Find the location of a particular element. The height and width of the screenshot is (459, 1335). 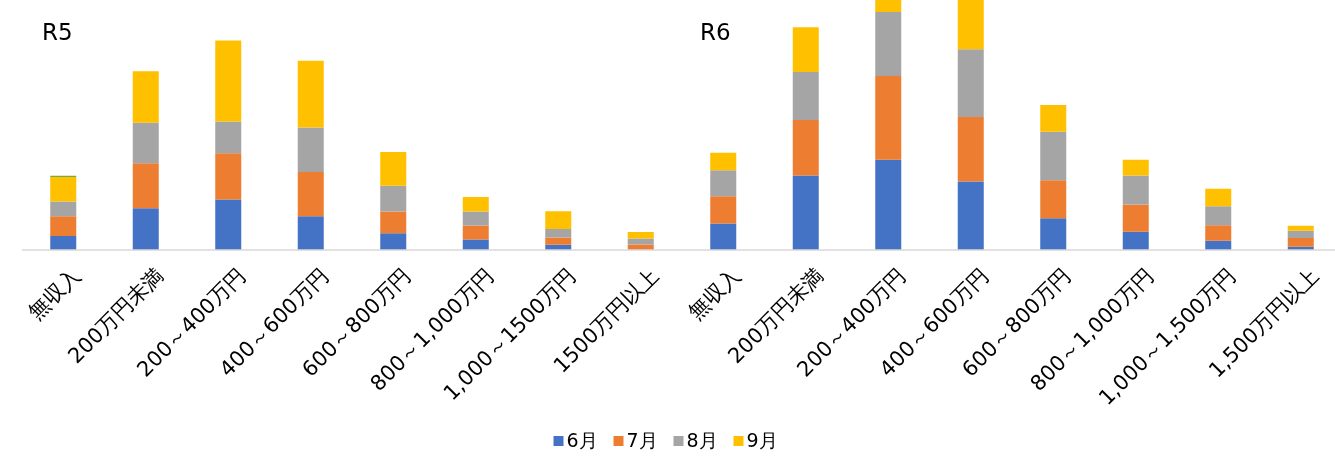

legend-label: 8月 is located at coordinates (702, 440).